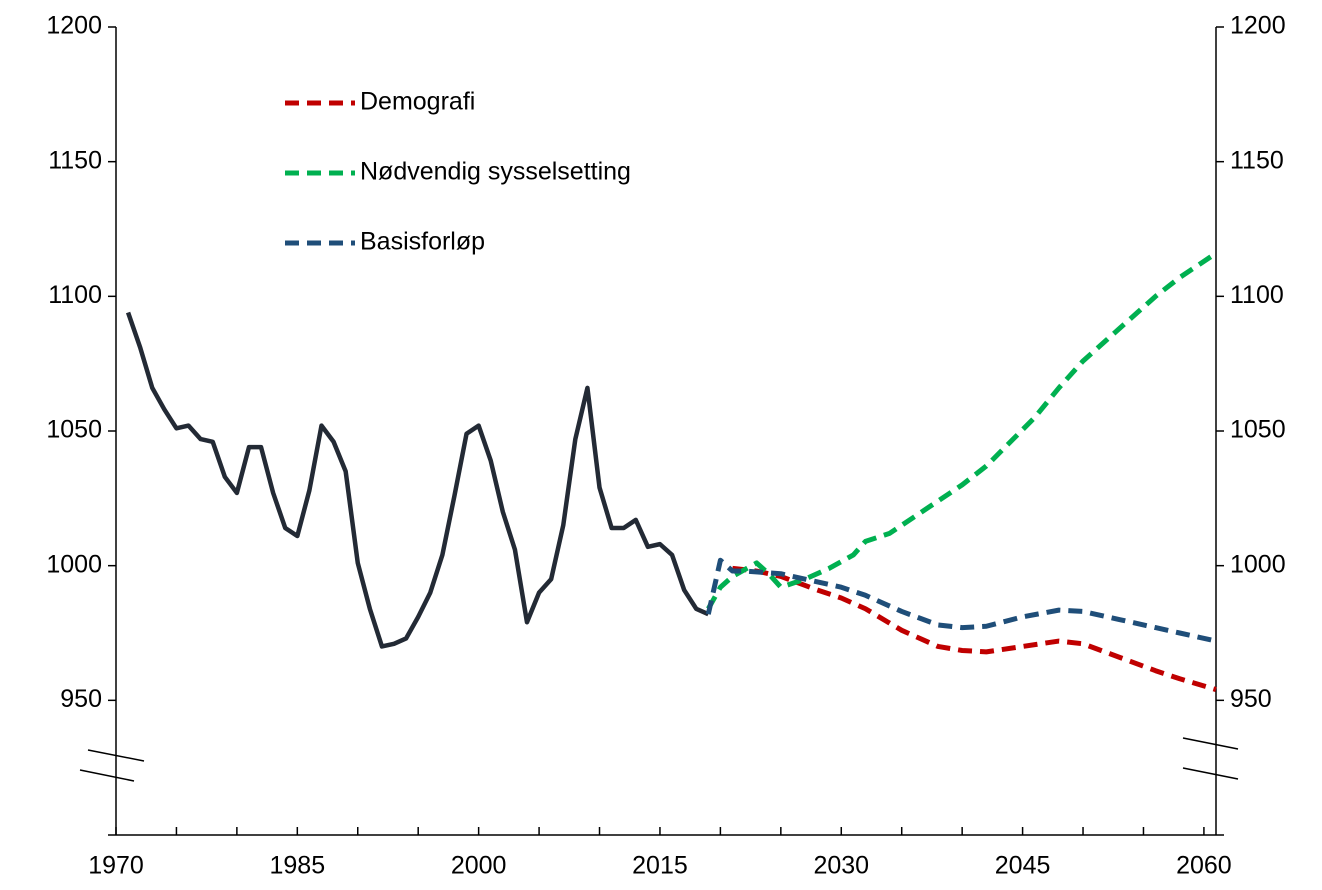  What do you see at coordinates (1258, 430) in the screenshot?
I see `y2-tick-label: 1050` at bounding box center [1258, 430].